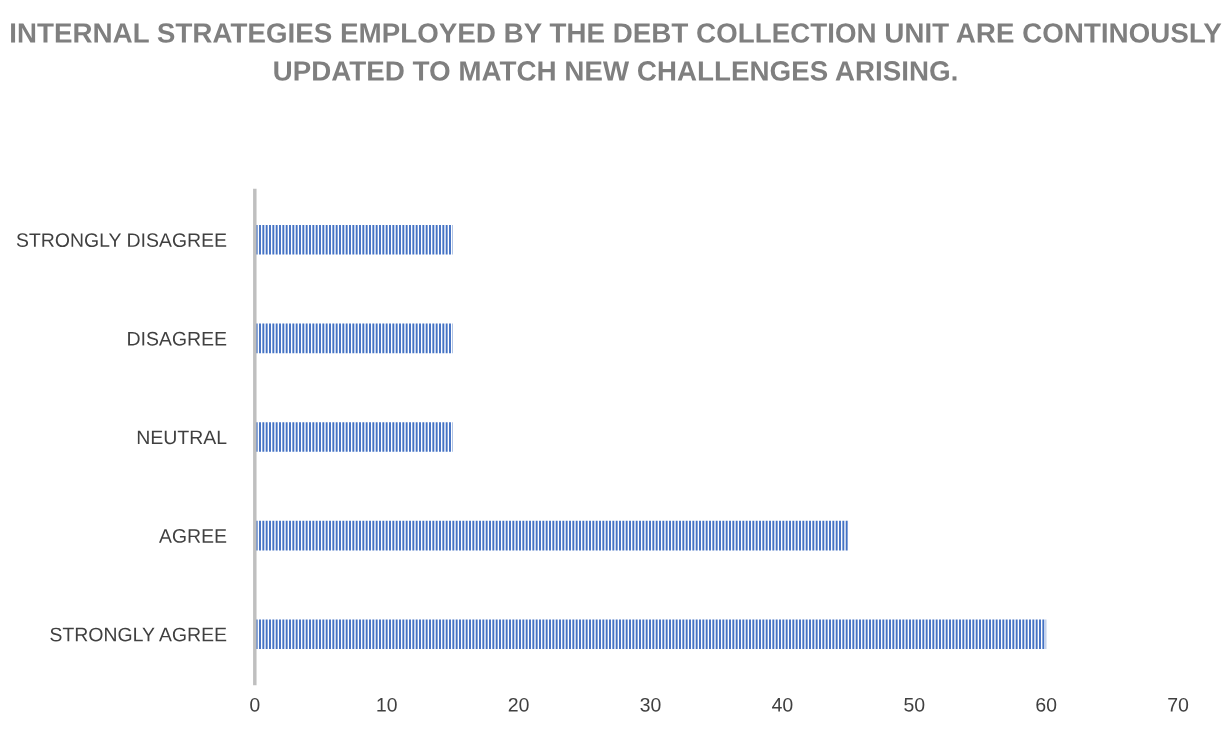 This screenshot has width=1231, height=747. What do you see at coordinates (650, 704) in the screenshot?
I see `x-tick-label: 30` at bounding box center [650, 704].